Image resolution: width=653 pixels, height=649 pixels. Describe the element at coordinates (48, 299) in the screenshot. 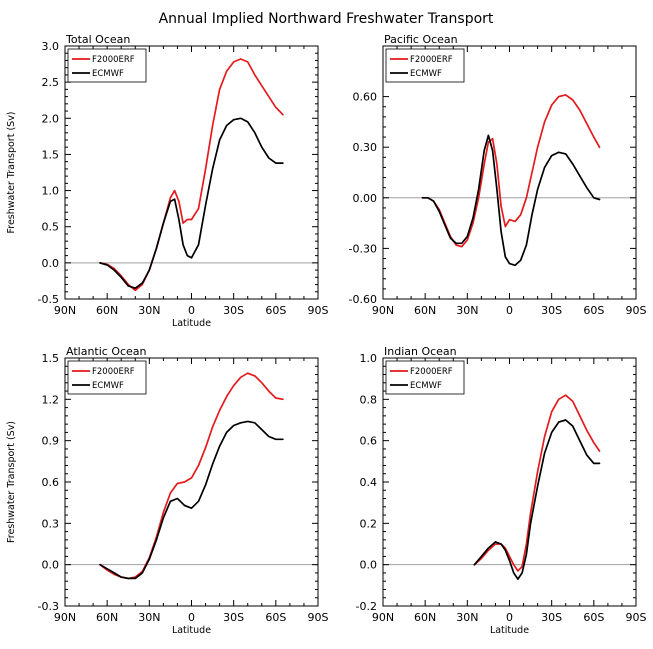

I see `y-tick-label: -0.5` at that location.